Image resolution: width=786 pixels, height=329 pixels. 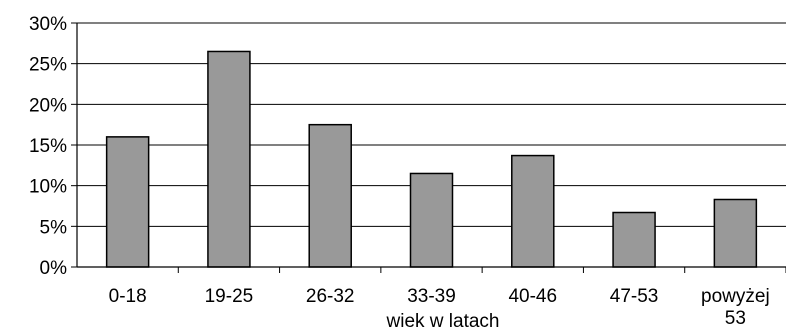 I want to click on x-tick-label: 40-46, so click(x=532, y=296).